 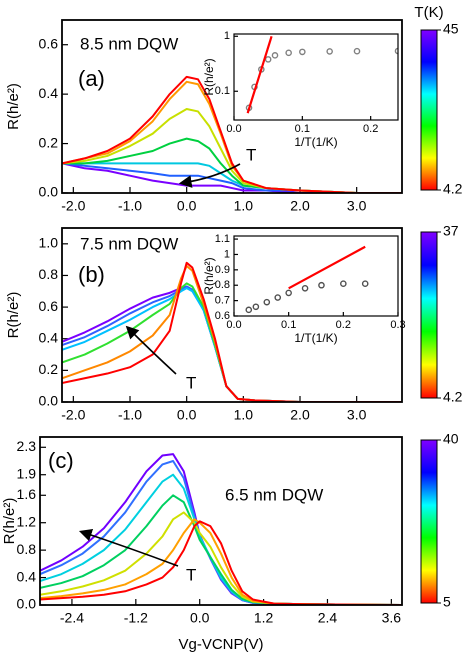 What do you see at coordinates (451, 231) in the screenshot?
I see `colorbar-tick-label: 37` at bounding box center [451, 231].